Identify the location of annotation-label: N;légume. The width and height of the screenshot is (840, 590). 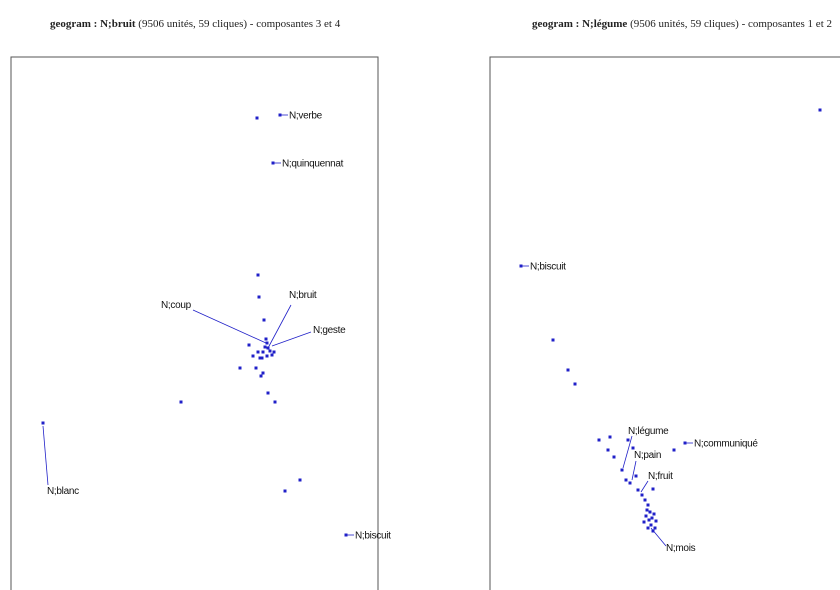
(648, 431).